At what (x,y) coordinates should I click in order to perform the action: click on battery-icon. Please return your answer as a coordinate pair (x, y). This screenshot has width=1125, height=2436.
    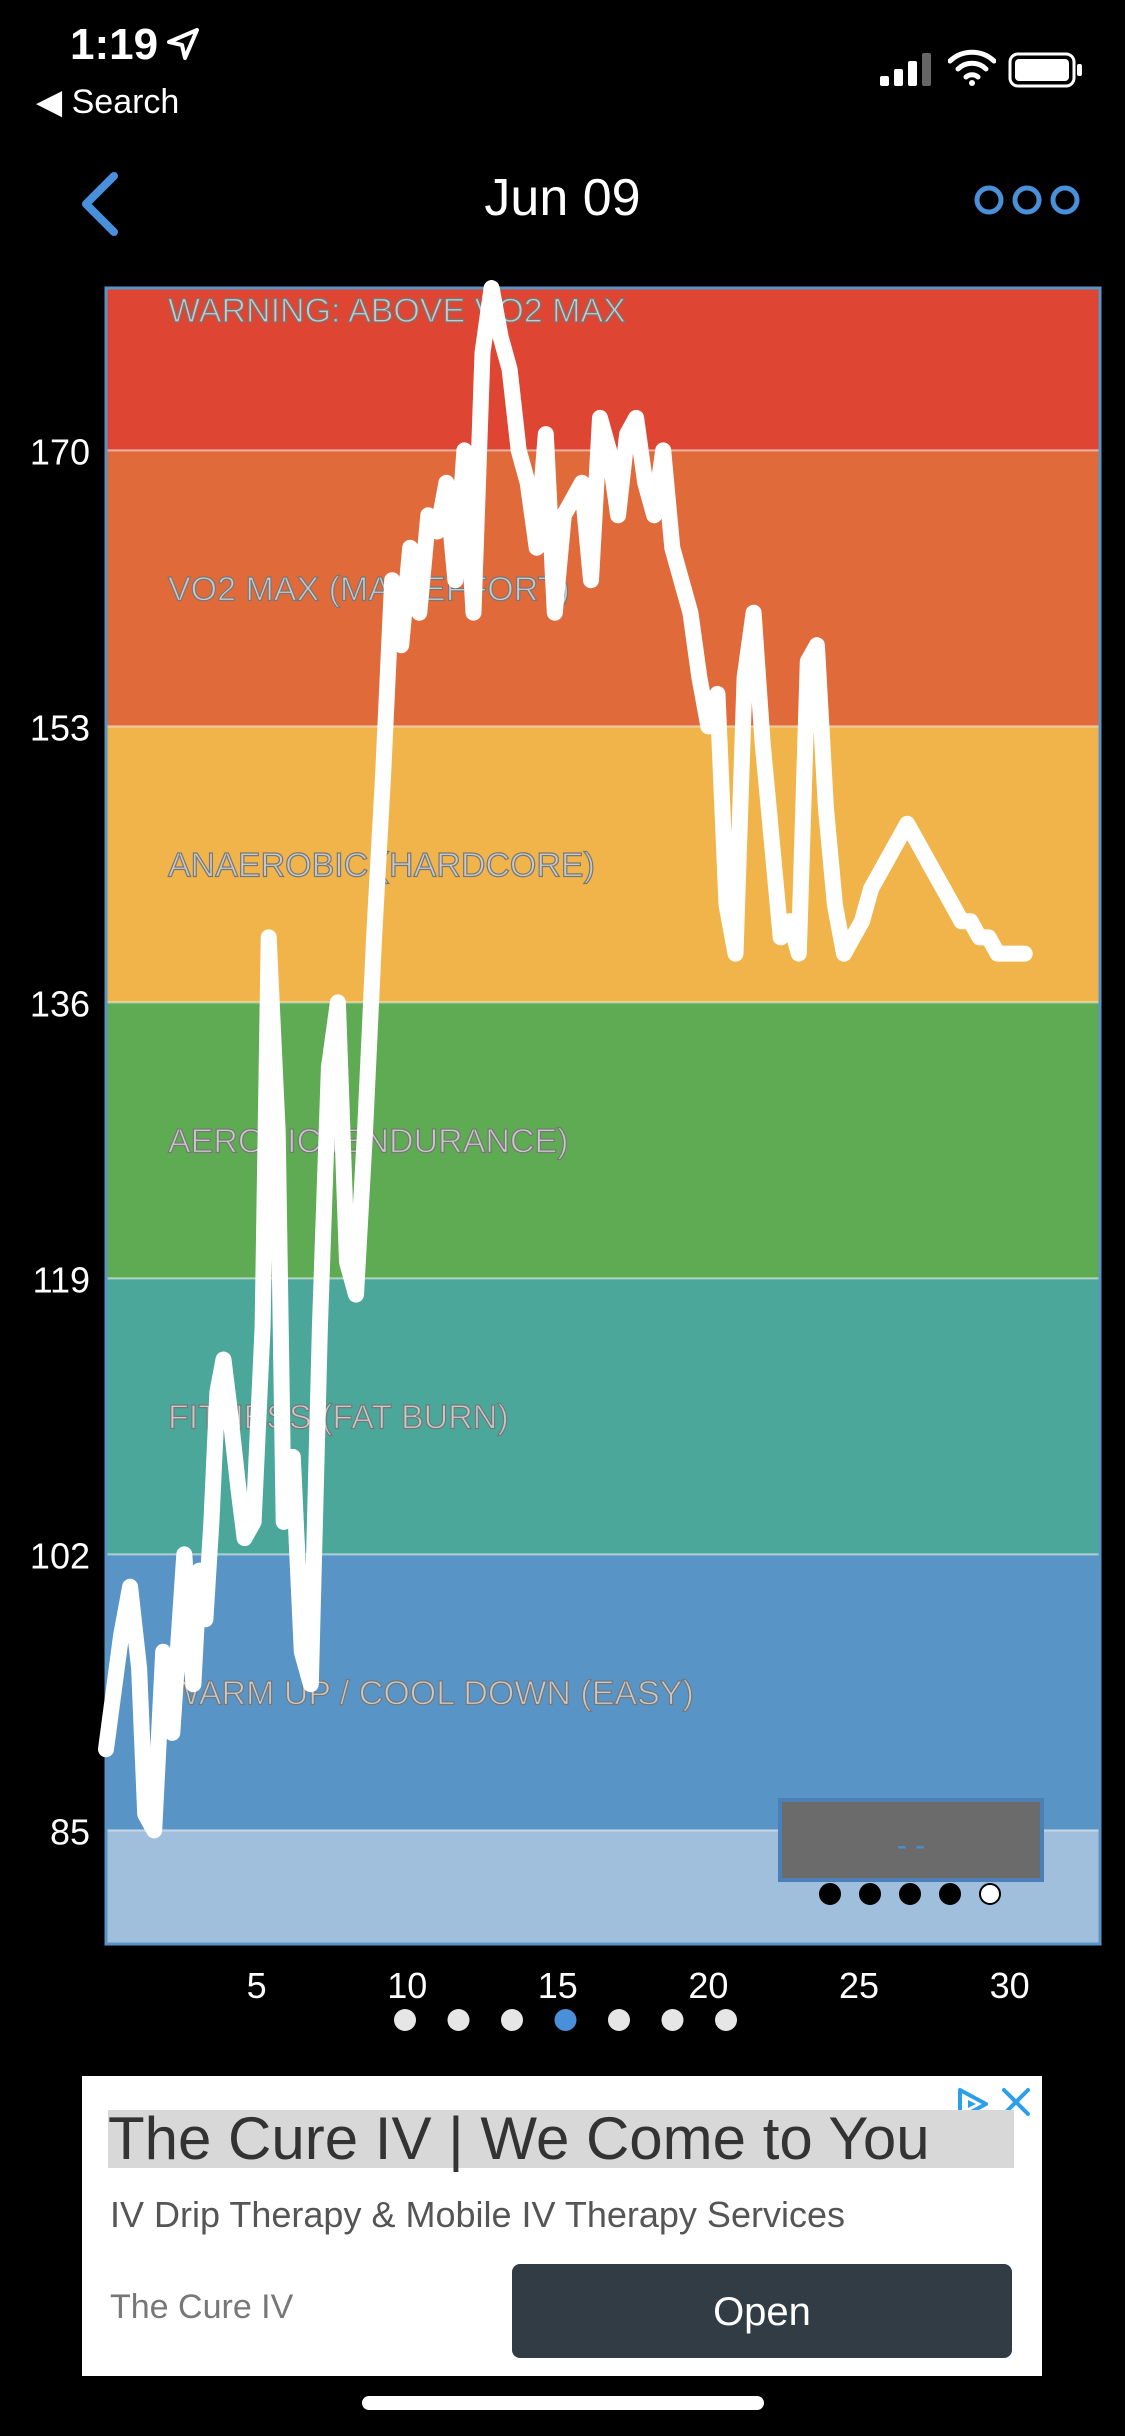
    Looking at the image, I should click on (1045, 70).